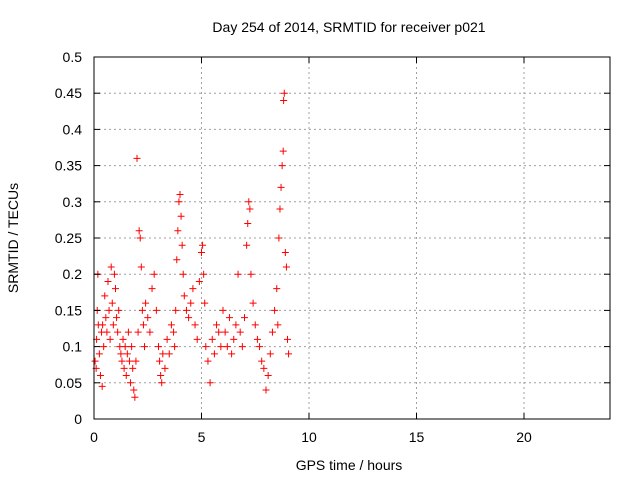 The height and width of the screenshot is (480, 640). What do you see at coordinates (68, 93) in the screenshot?
I see `y-tick-label: 0.45` at bounding box center [68, 93].